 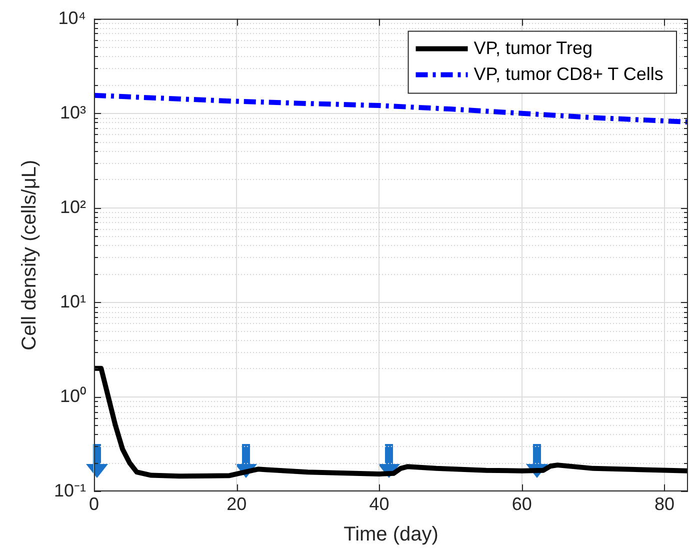 I want to click on legend-label: VP, tumor Treg, so click(x=533, y=48).